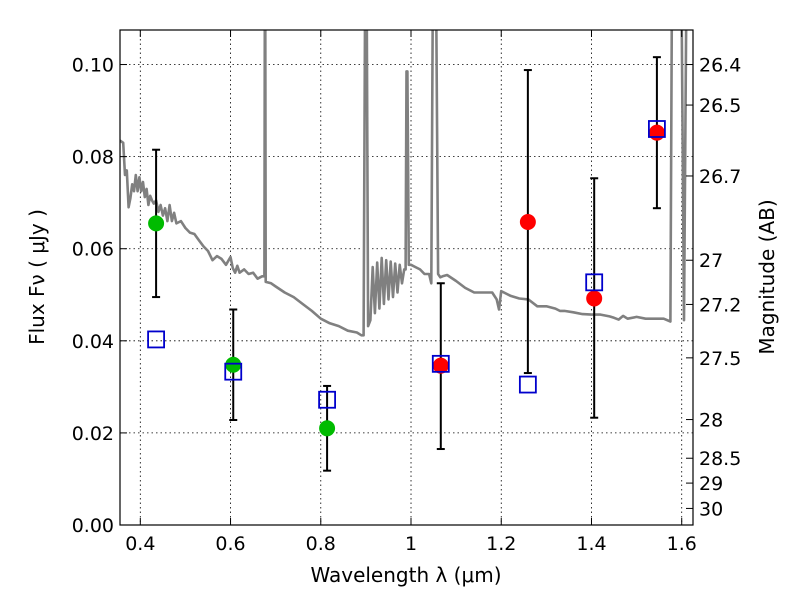 The image size is (800, 600). What do you see at coordinates (720, 459) in the screenshot?
I see `y2-tick-label: 28.5` at bounding box center [720, 459].